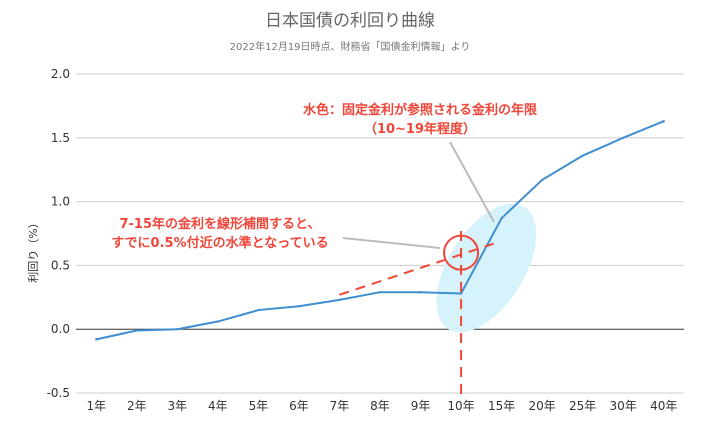 The height and width of the screenshot is (423, 701). What do you see at coordinates (259, 406) in the screenshot?
I see `x-tick-label: 5年` at bounding box center [259, 406].